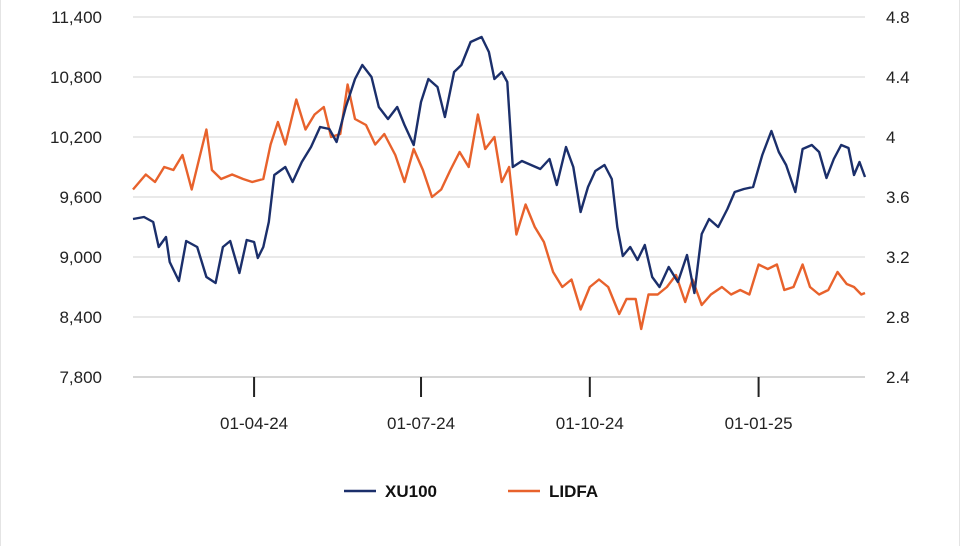 This screenshot has height=551, width=960. What do you see at coordinates (0, 273) in the screenshot?
I see `left-border` at bounding box center [0, 273].